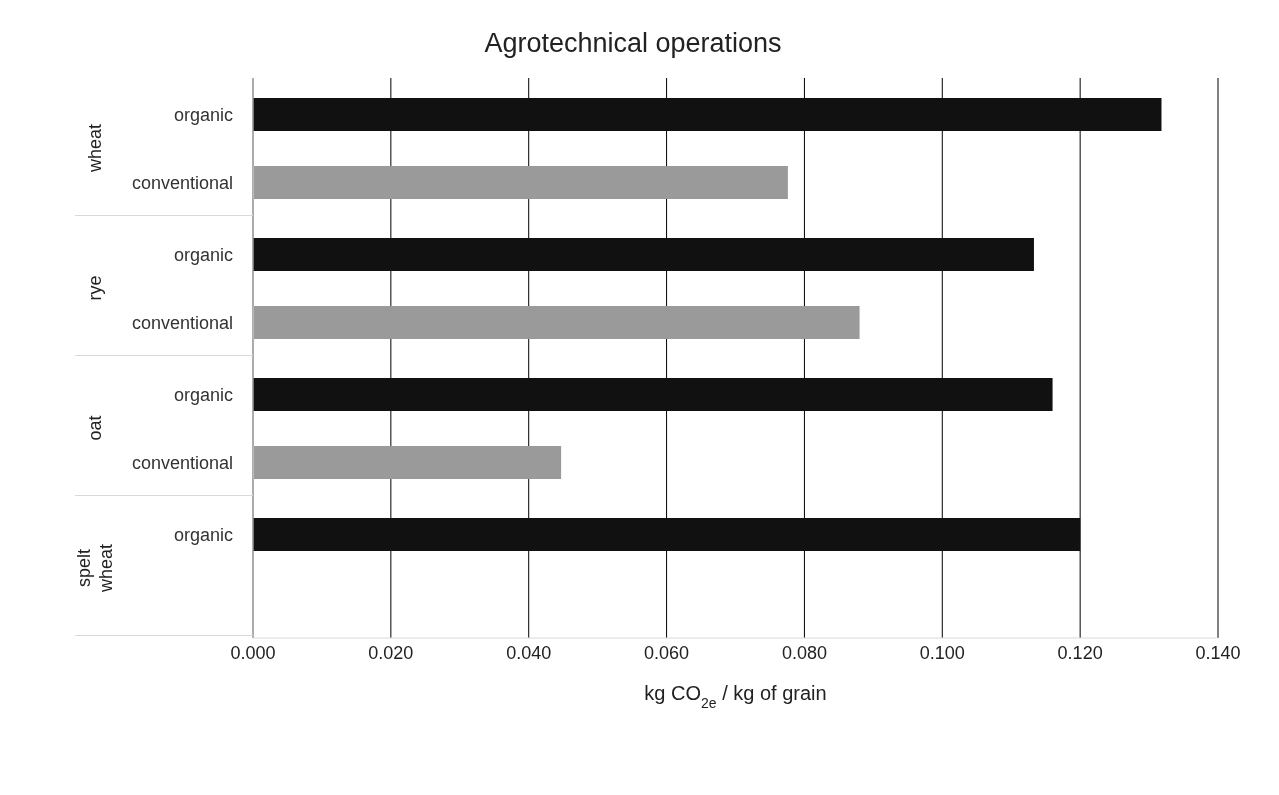 The height and width of the screenshot is (795, 1279). I want to click on series-label: conventional, so click(182, 182).